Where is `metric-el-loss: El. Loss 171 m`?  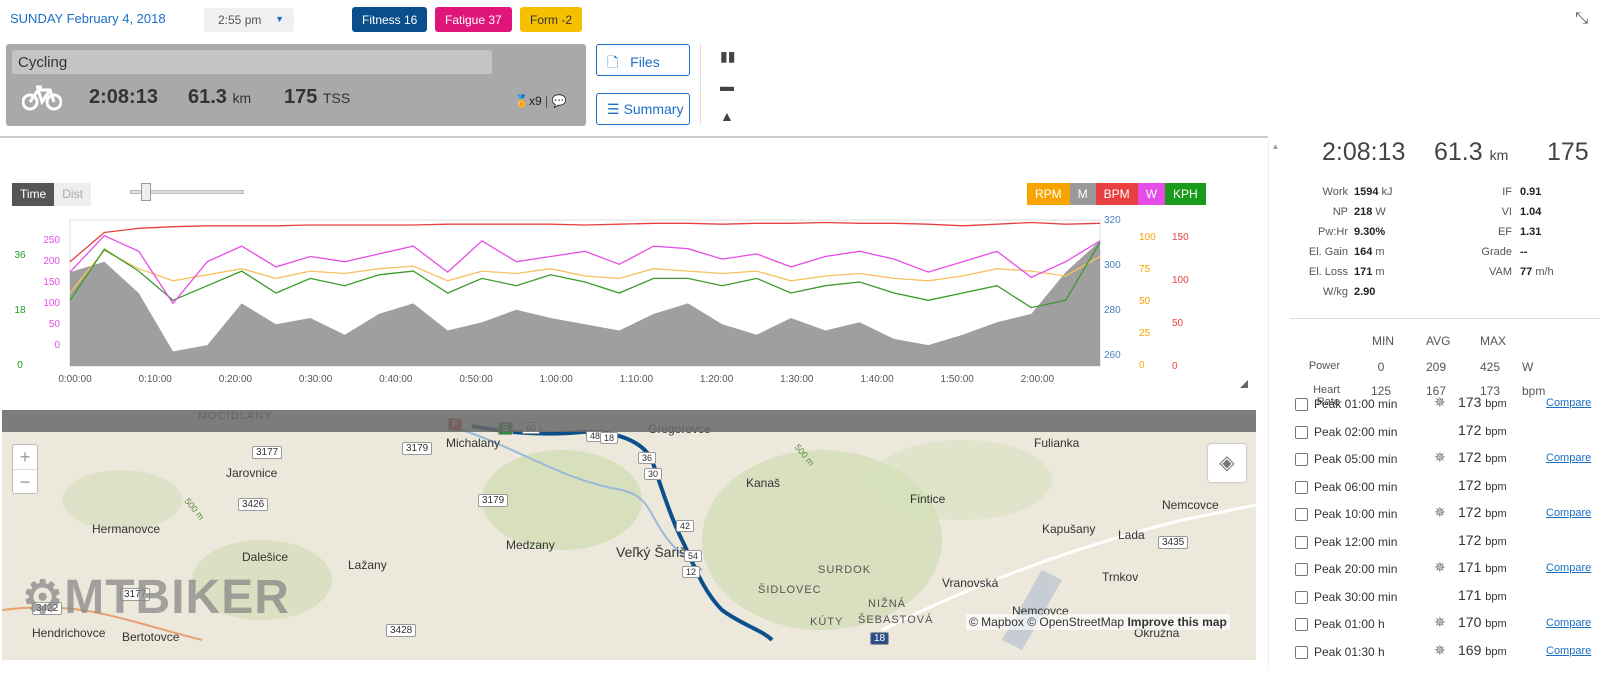
metric-el-loss: El. Loss 171 m is located at coordinates (1346, 272).